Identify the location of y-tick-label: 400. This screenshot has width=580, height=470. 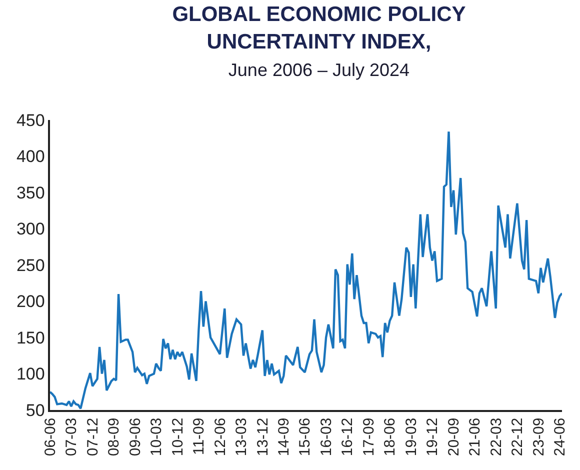
(30, 156).